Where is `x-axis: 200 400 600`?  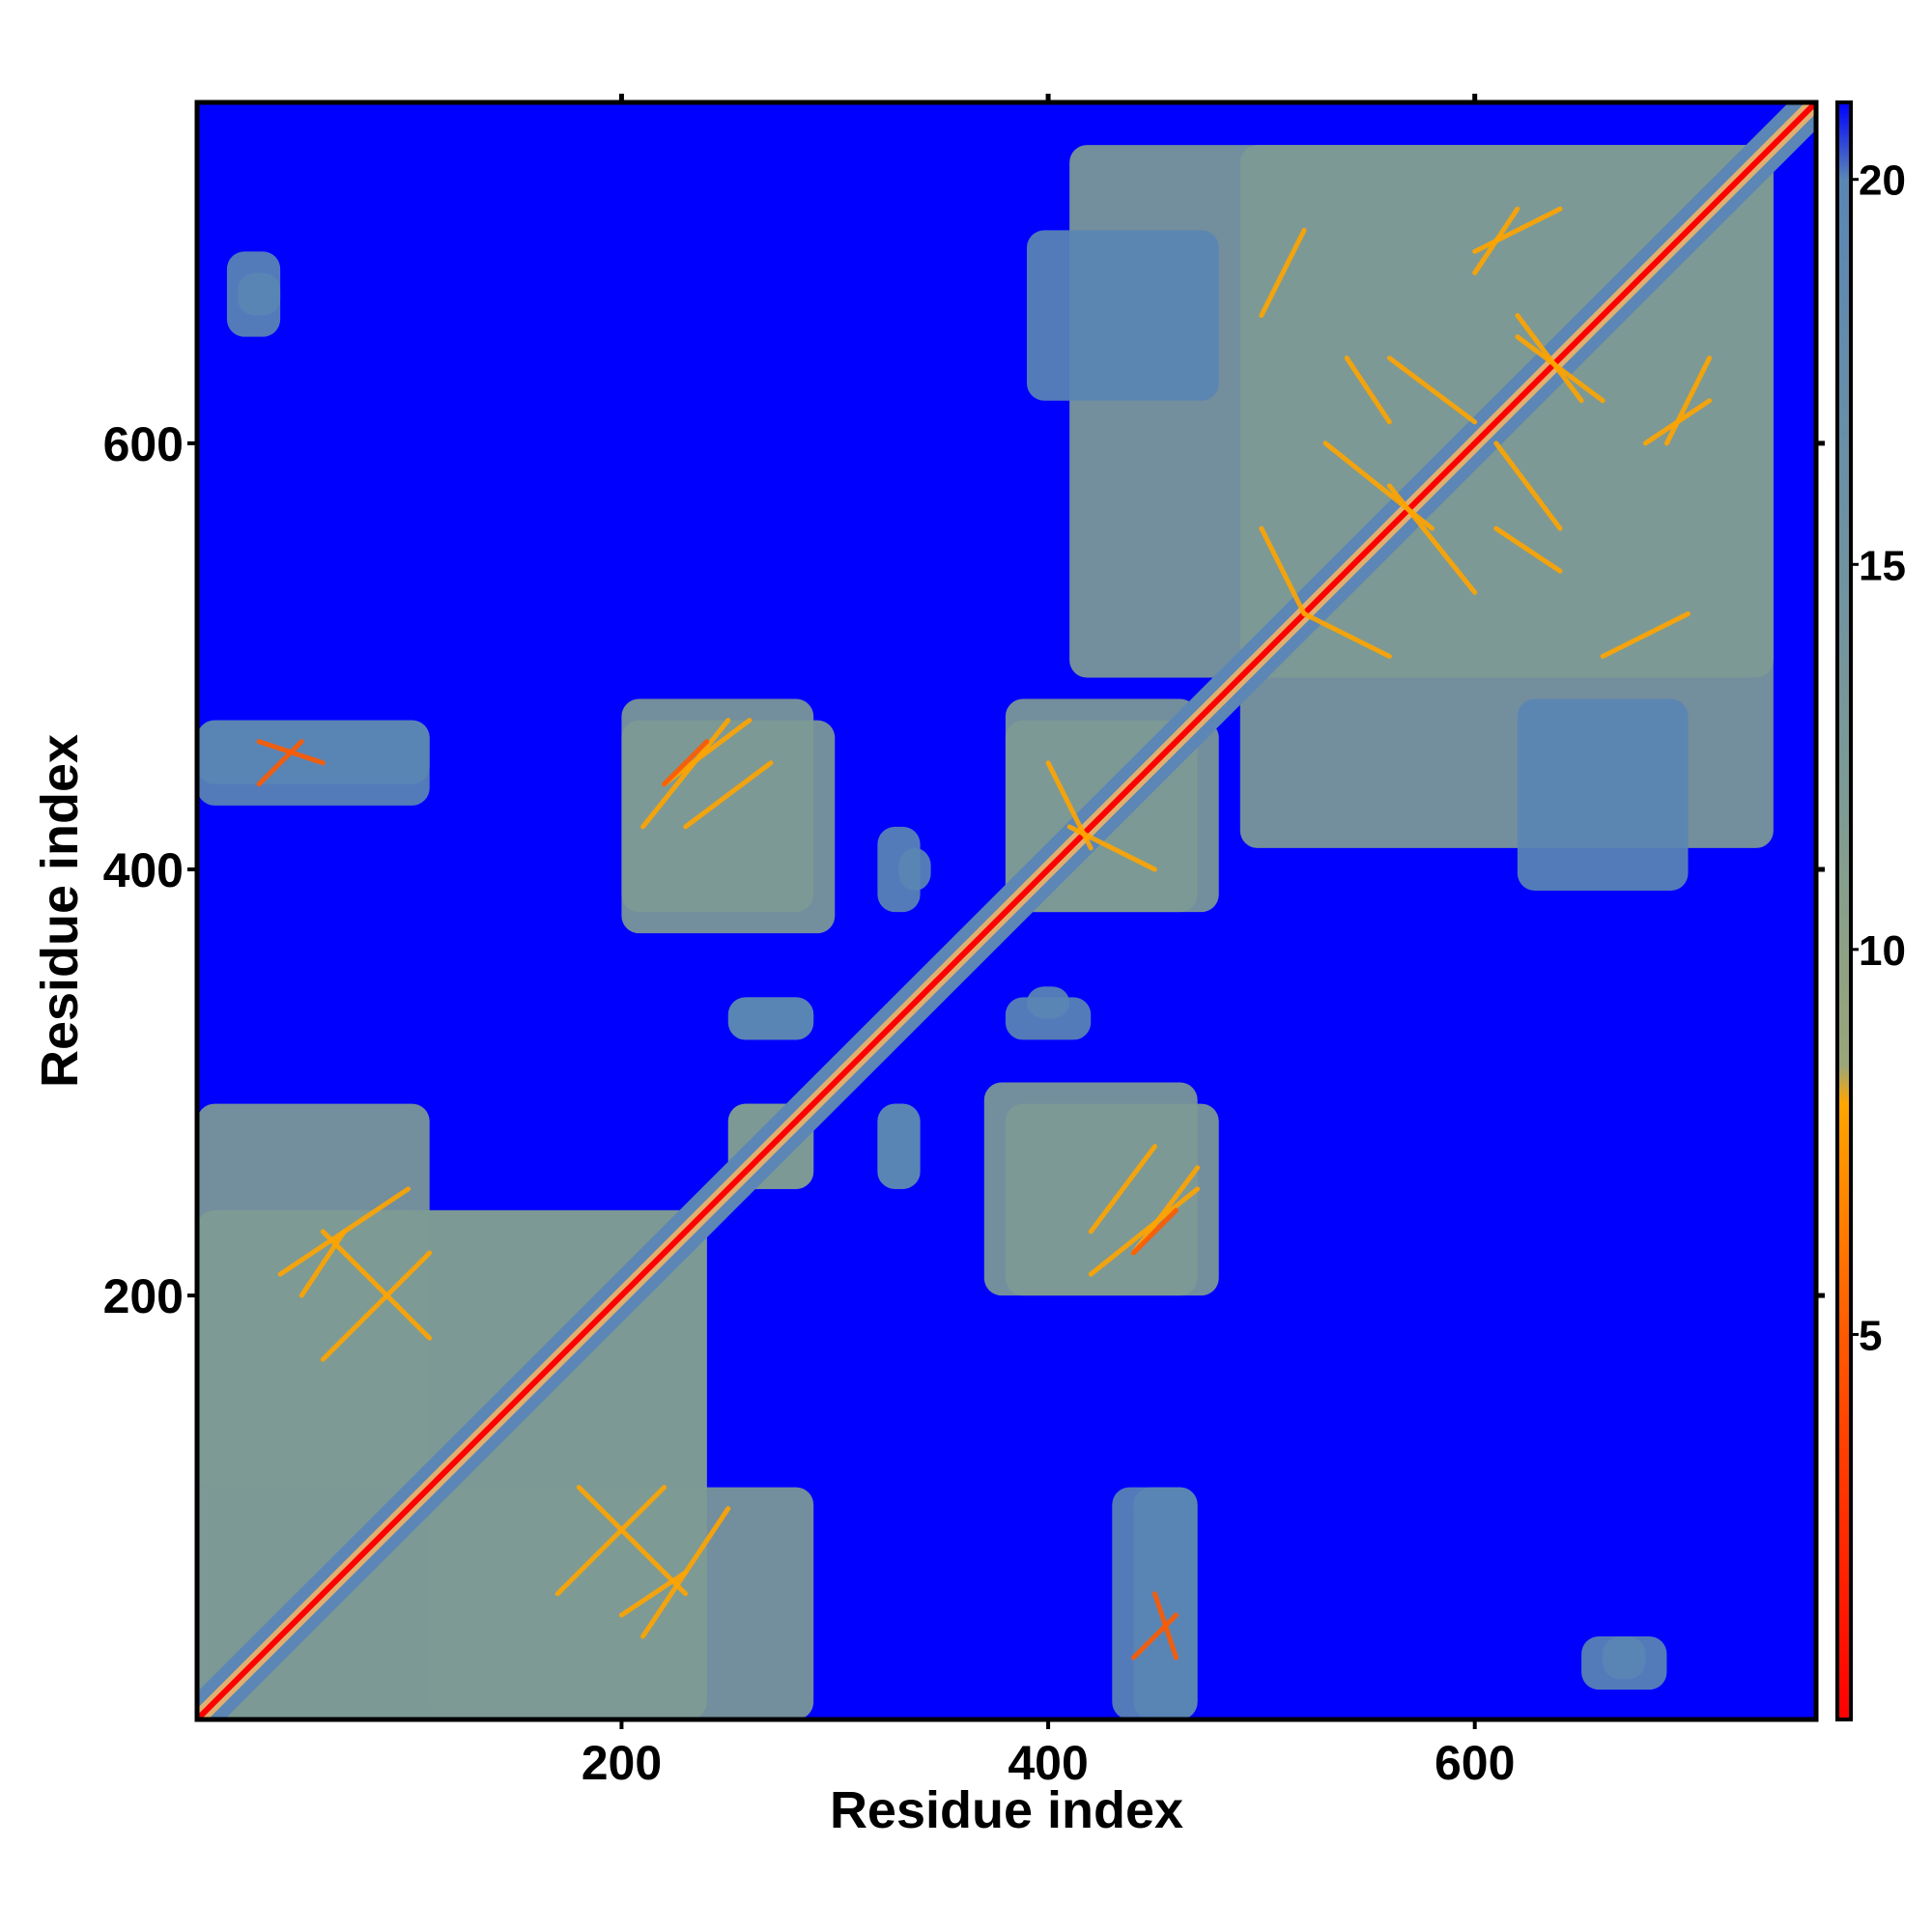 x-axis: 200 400 600 is located at coordinates (1048, 1754).